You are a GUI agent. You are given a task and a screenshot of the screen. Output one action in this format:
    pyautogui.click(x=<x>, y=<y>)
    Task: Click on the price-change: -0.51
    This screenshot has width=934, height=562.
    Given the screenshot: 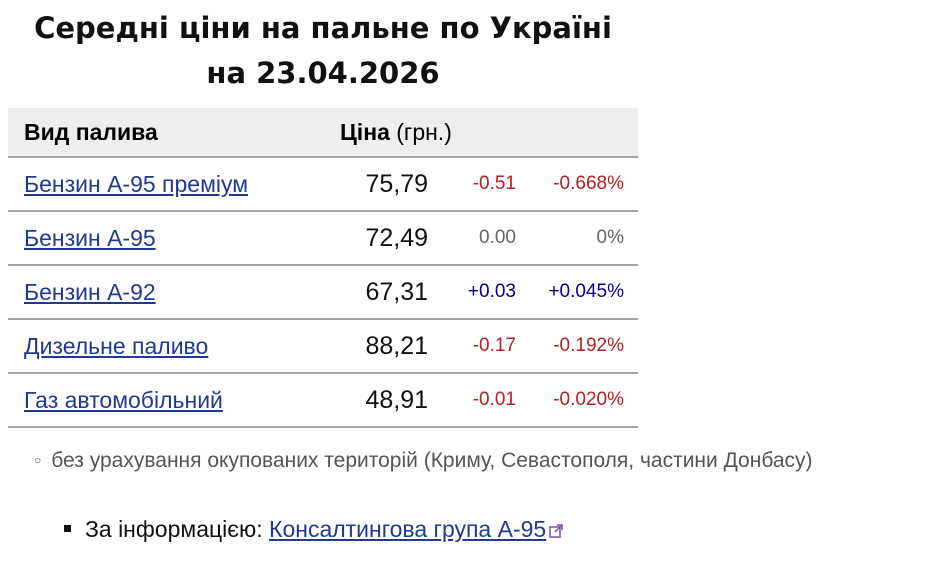 What is the action you would take?
    pyautogui.click(x=472, y=184)
    